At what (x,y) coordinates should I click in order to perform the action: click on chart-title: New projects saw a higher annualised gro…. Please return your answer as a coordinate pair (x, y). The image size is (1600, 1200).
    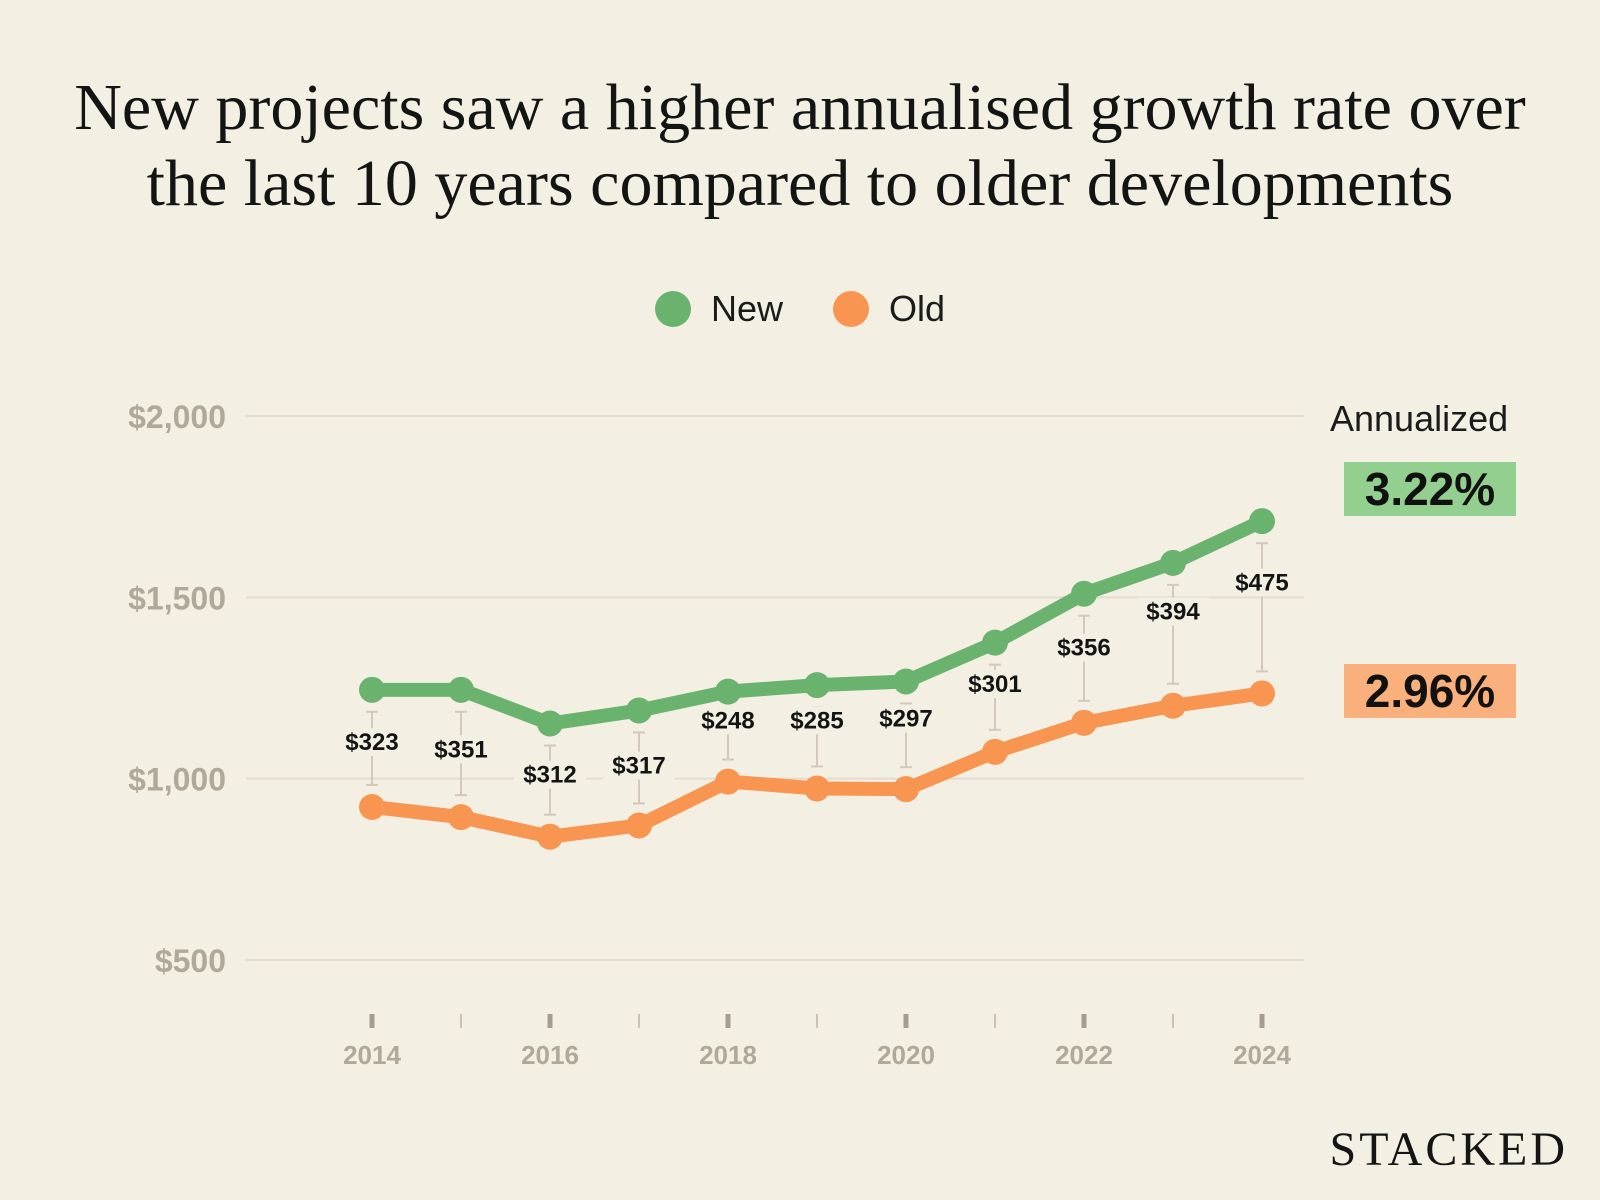
    Looking at the image, I should click on (800, 146).